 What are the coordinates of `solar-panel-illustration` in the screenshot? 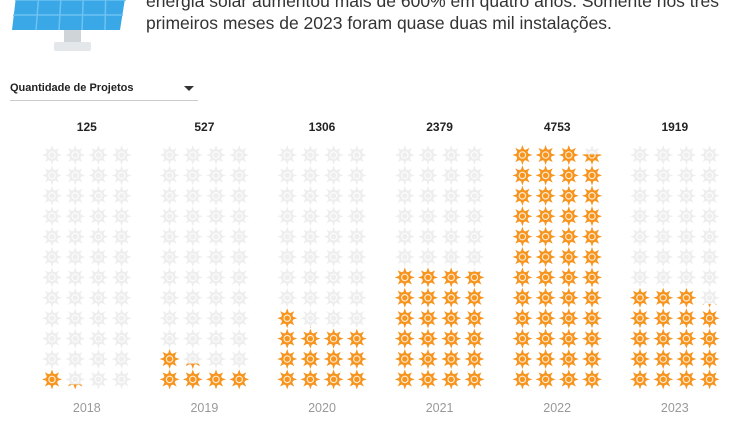 It's located at (72, 28).